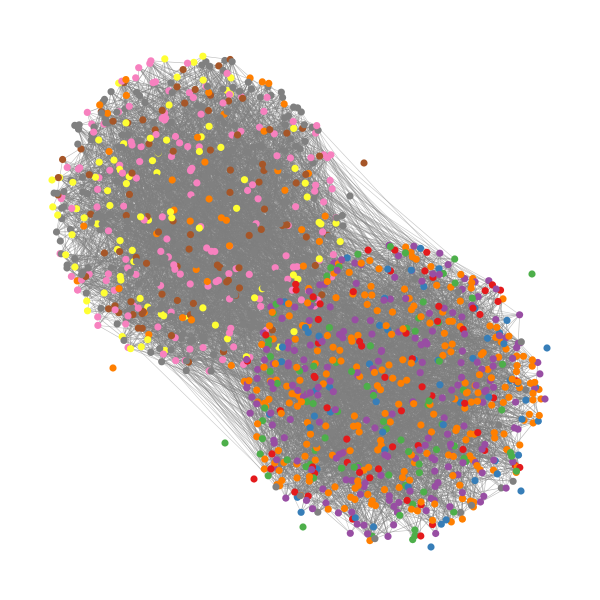 Image resolution: width=600 pixels, height=600 pixels. What do you see at coordinates (233, 310) in the screenshot?
I see `graph-edge` at bounding box center [233, 310].